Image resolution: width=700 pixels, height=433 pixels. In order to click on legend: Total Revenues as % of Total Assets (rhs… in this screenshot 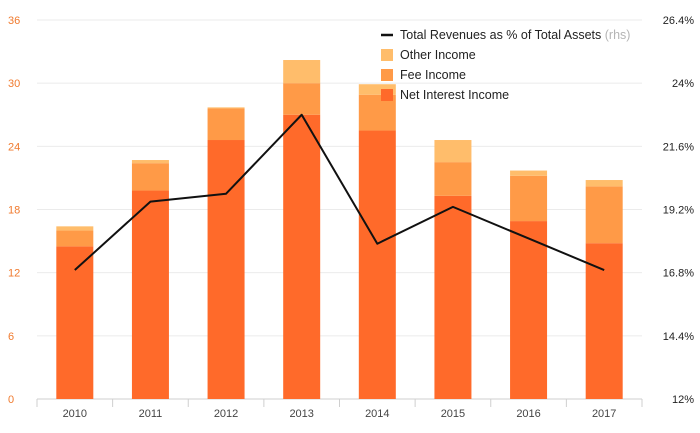, I will do `click(505, 65)`.